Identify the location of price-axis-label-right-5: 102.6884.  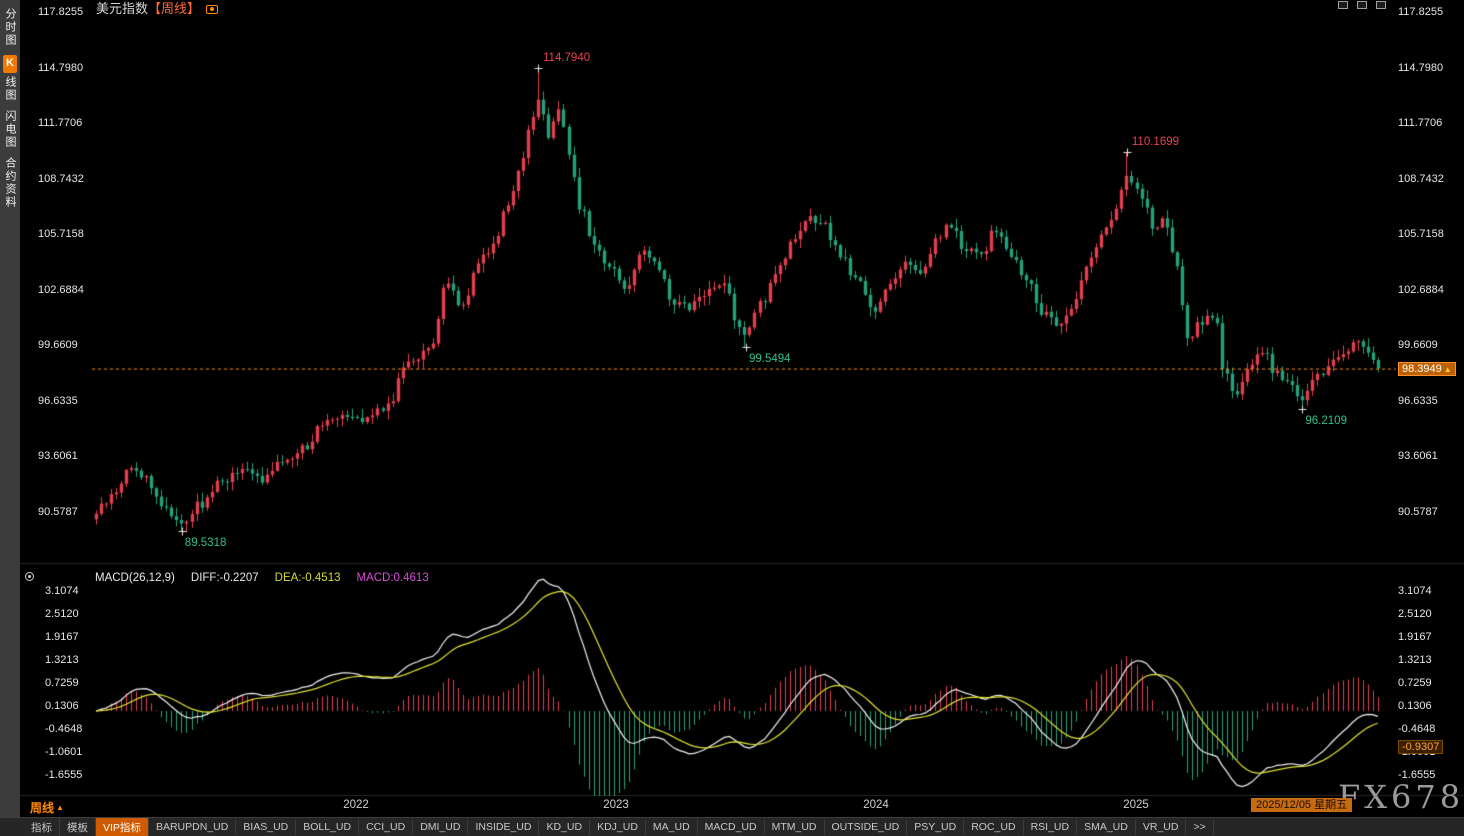
(1421, 289).